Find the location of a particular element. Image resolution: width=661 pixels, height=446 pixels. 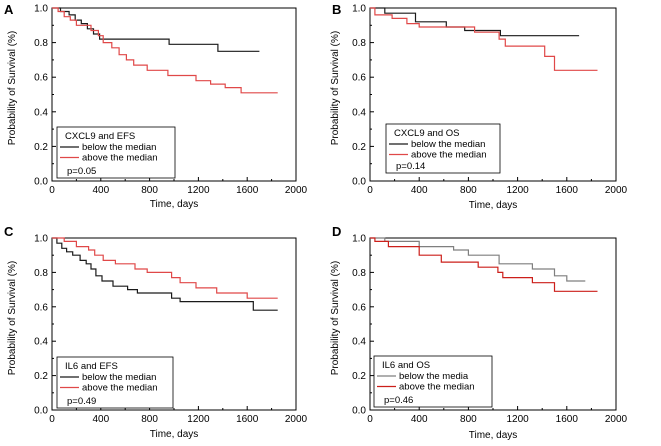

legend-title: IL6 and EFS is located at coordinates (91, 366).